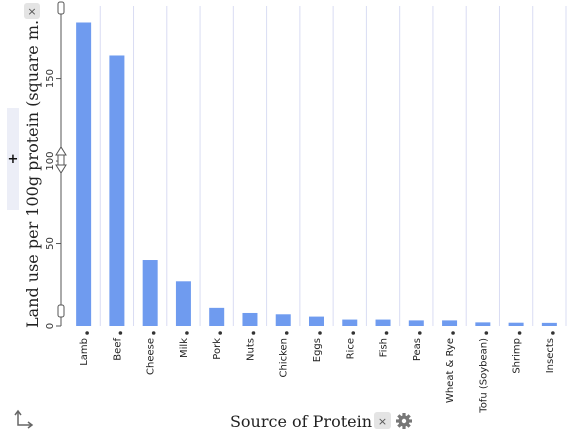  Describe the element at coordinates (183, 303) in the screenshot. I see `bar-milk` at that location.